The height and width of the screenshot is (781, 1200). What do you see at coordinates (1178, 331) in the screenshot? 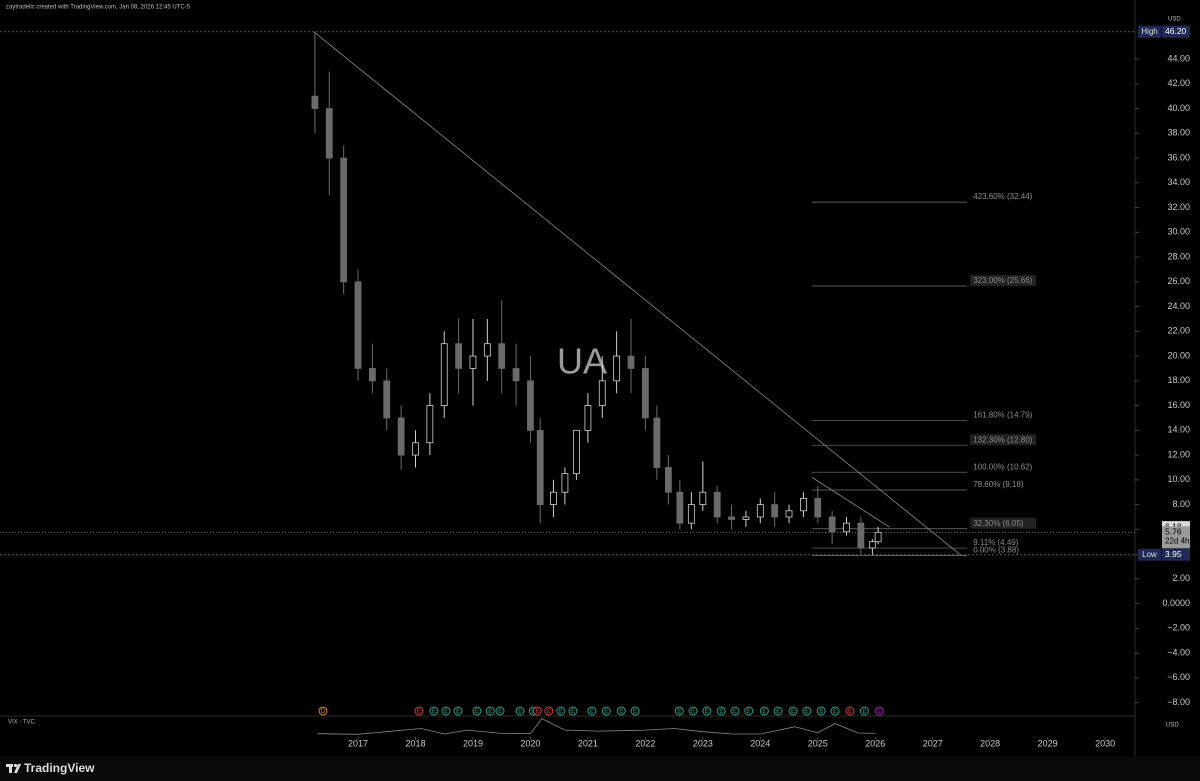
I see `y-tick-label: 22.00` at bounding box center [1178, 331].